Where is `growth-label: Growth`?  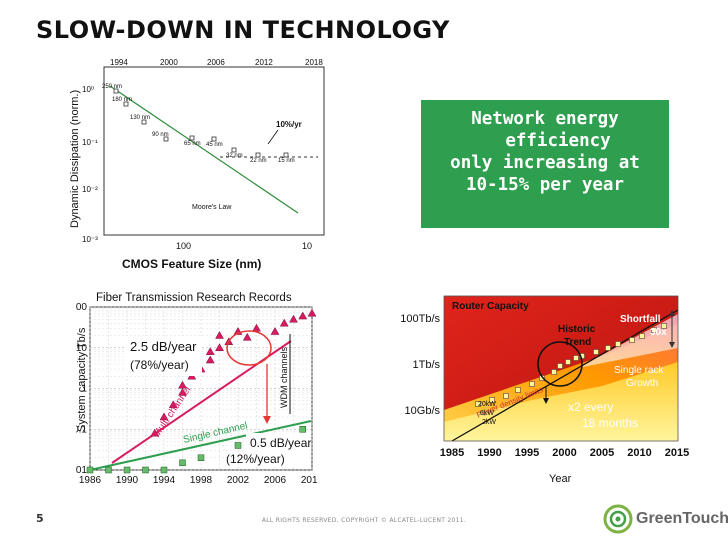 growth-label: Growth is located at coordinates (642, 383).